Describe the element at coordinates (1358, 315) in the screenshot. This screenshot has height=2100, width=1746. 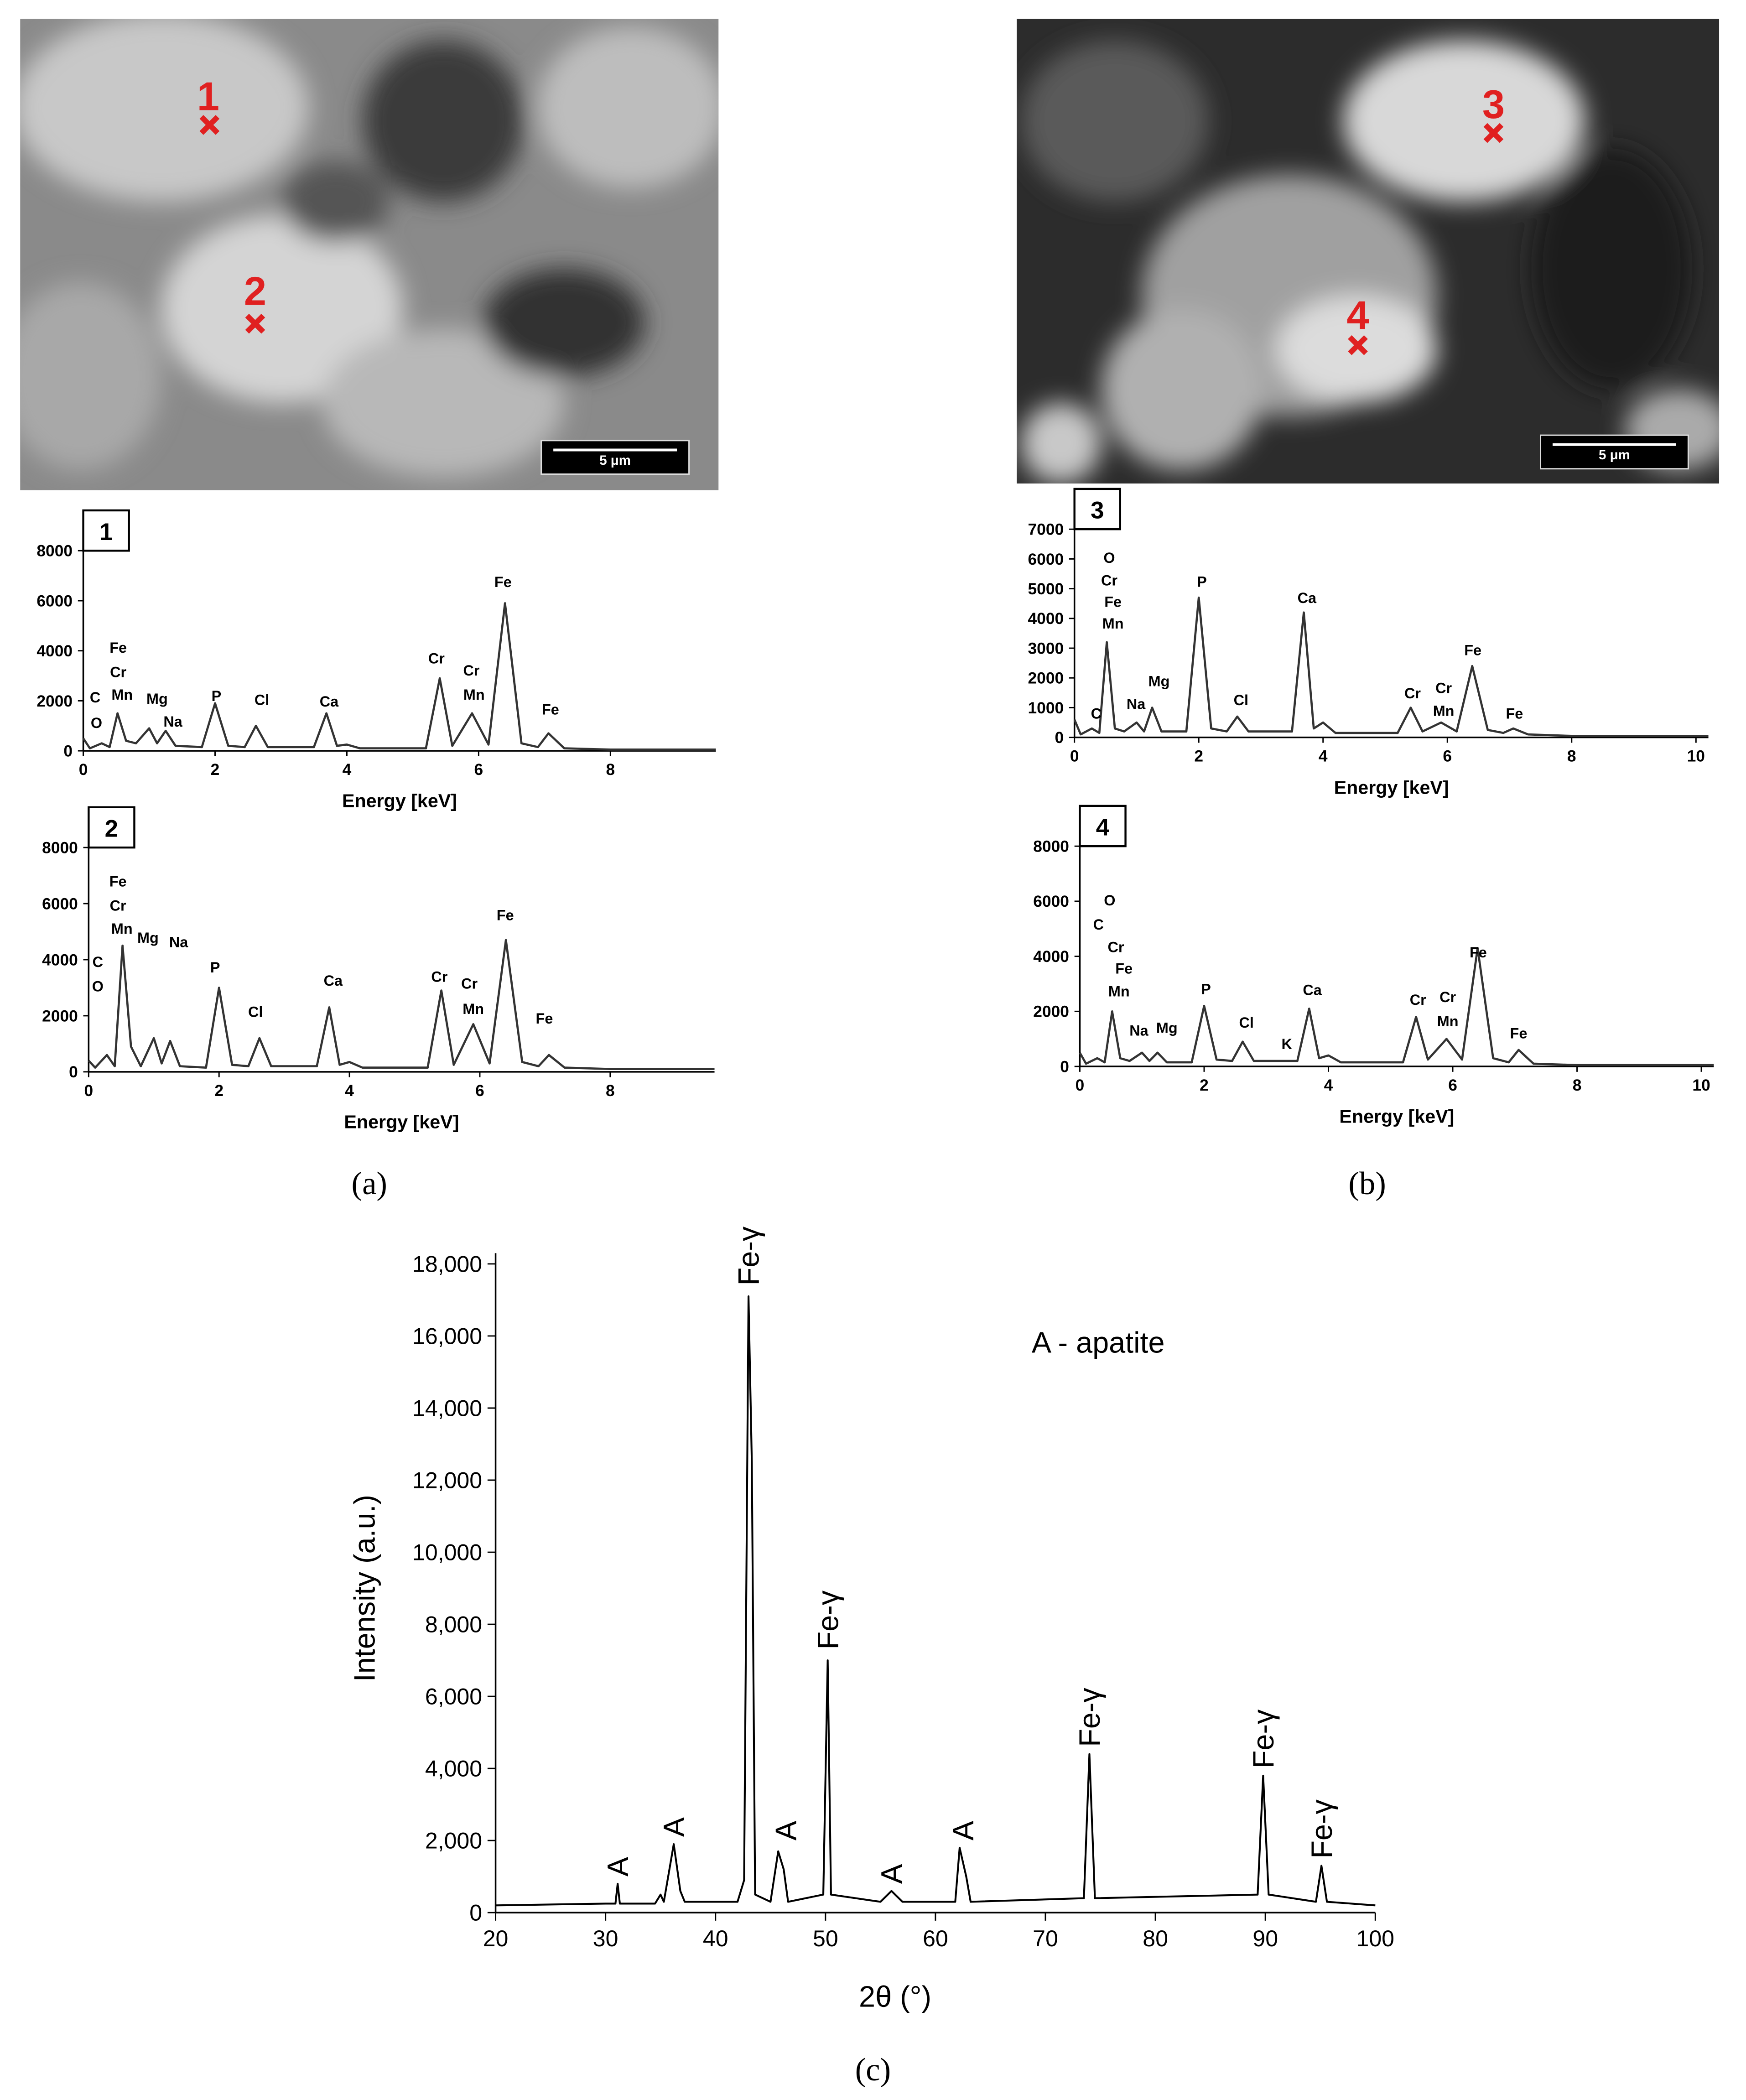
I see `point-marker: 4` at that location.